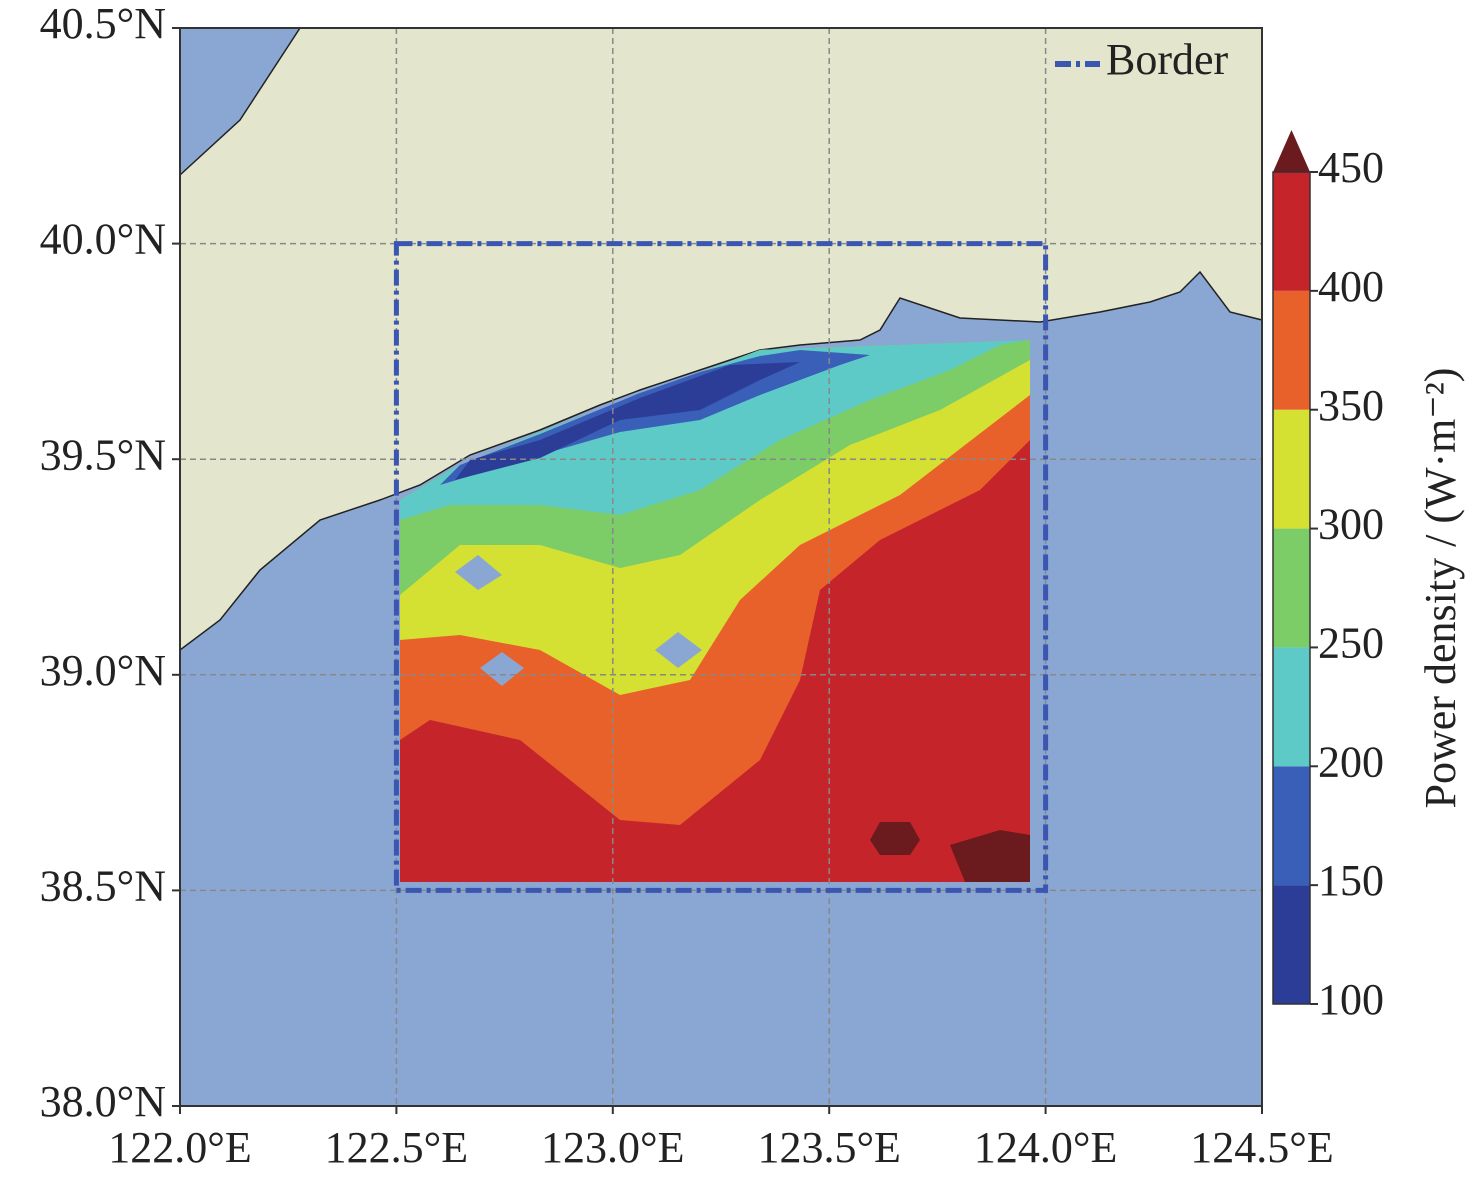 The image size is (1476, 1193). What do you see at coordinates (1045, 1147) in the screenshot?
I see `x-tick-label: 124.0°E` at bounding box center [1045, 1147].